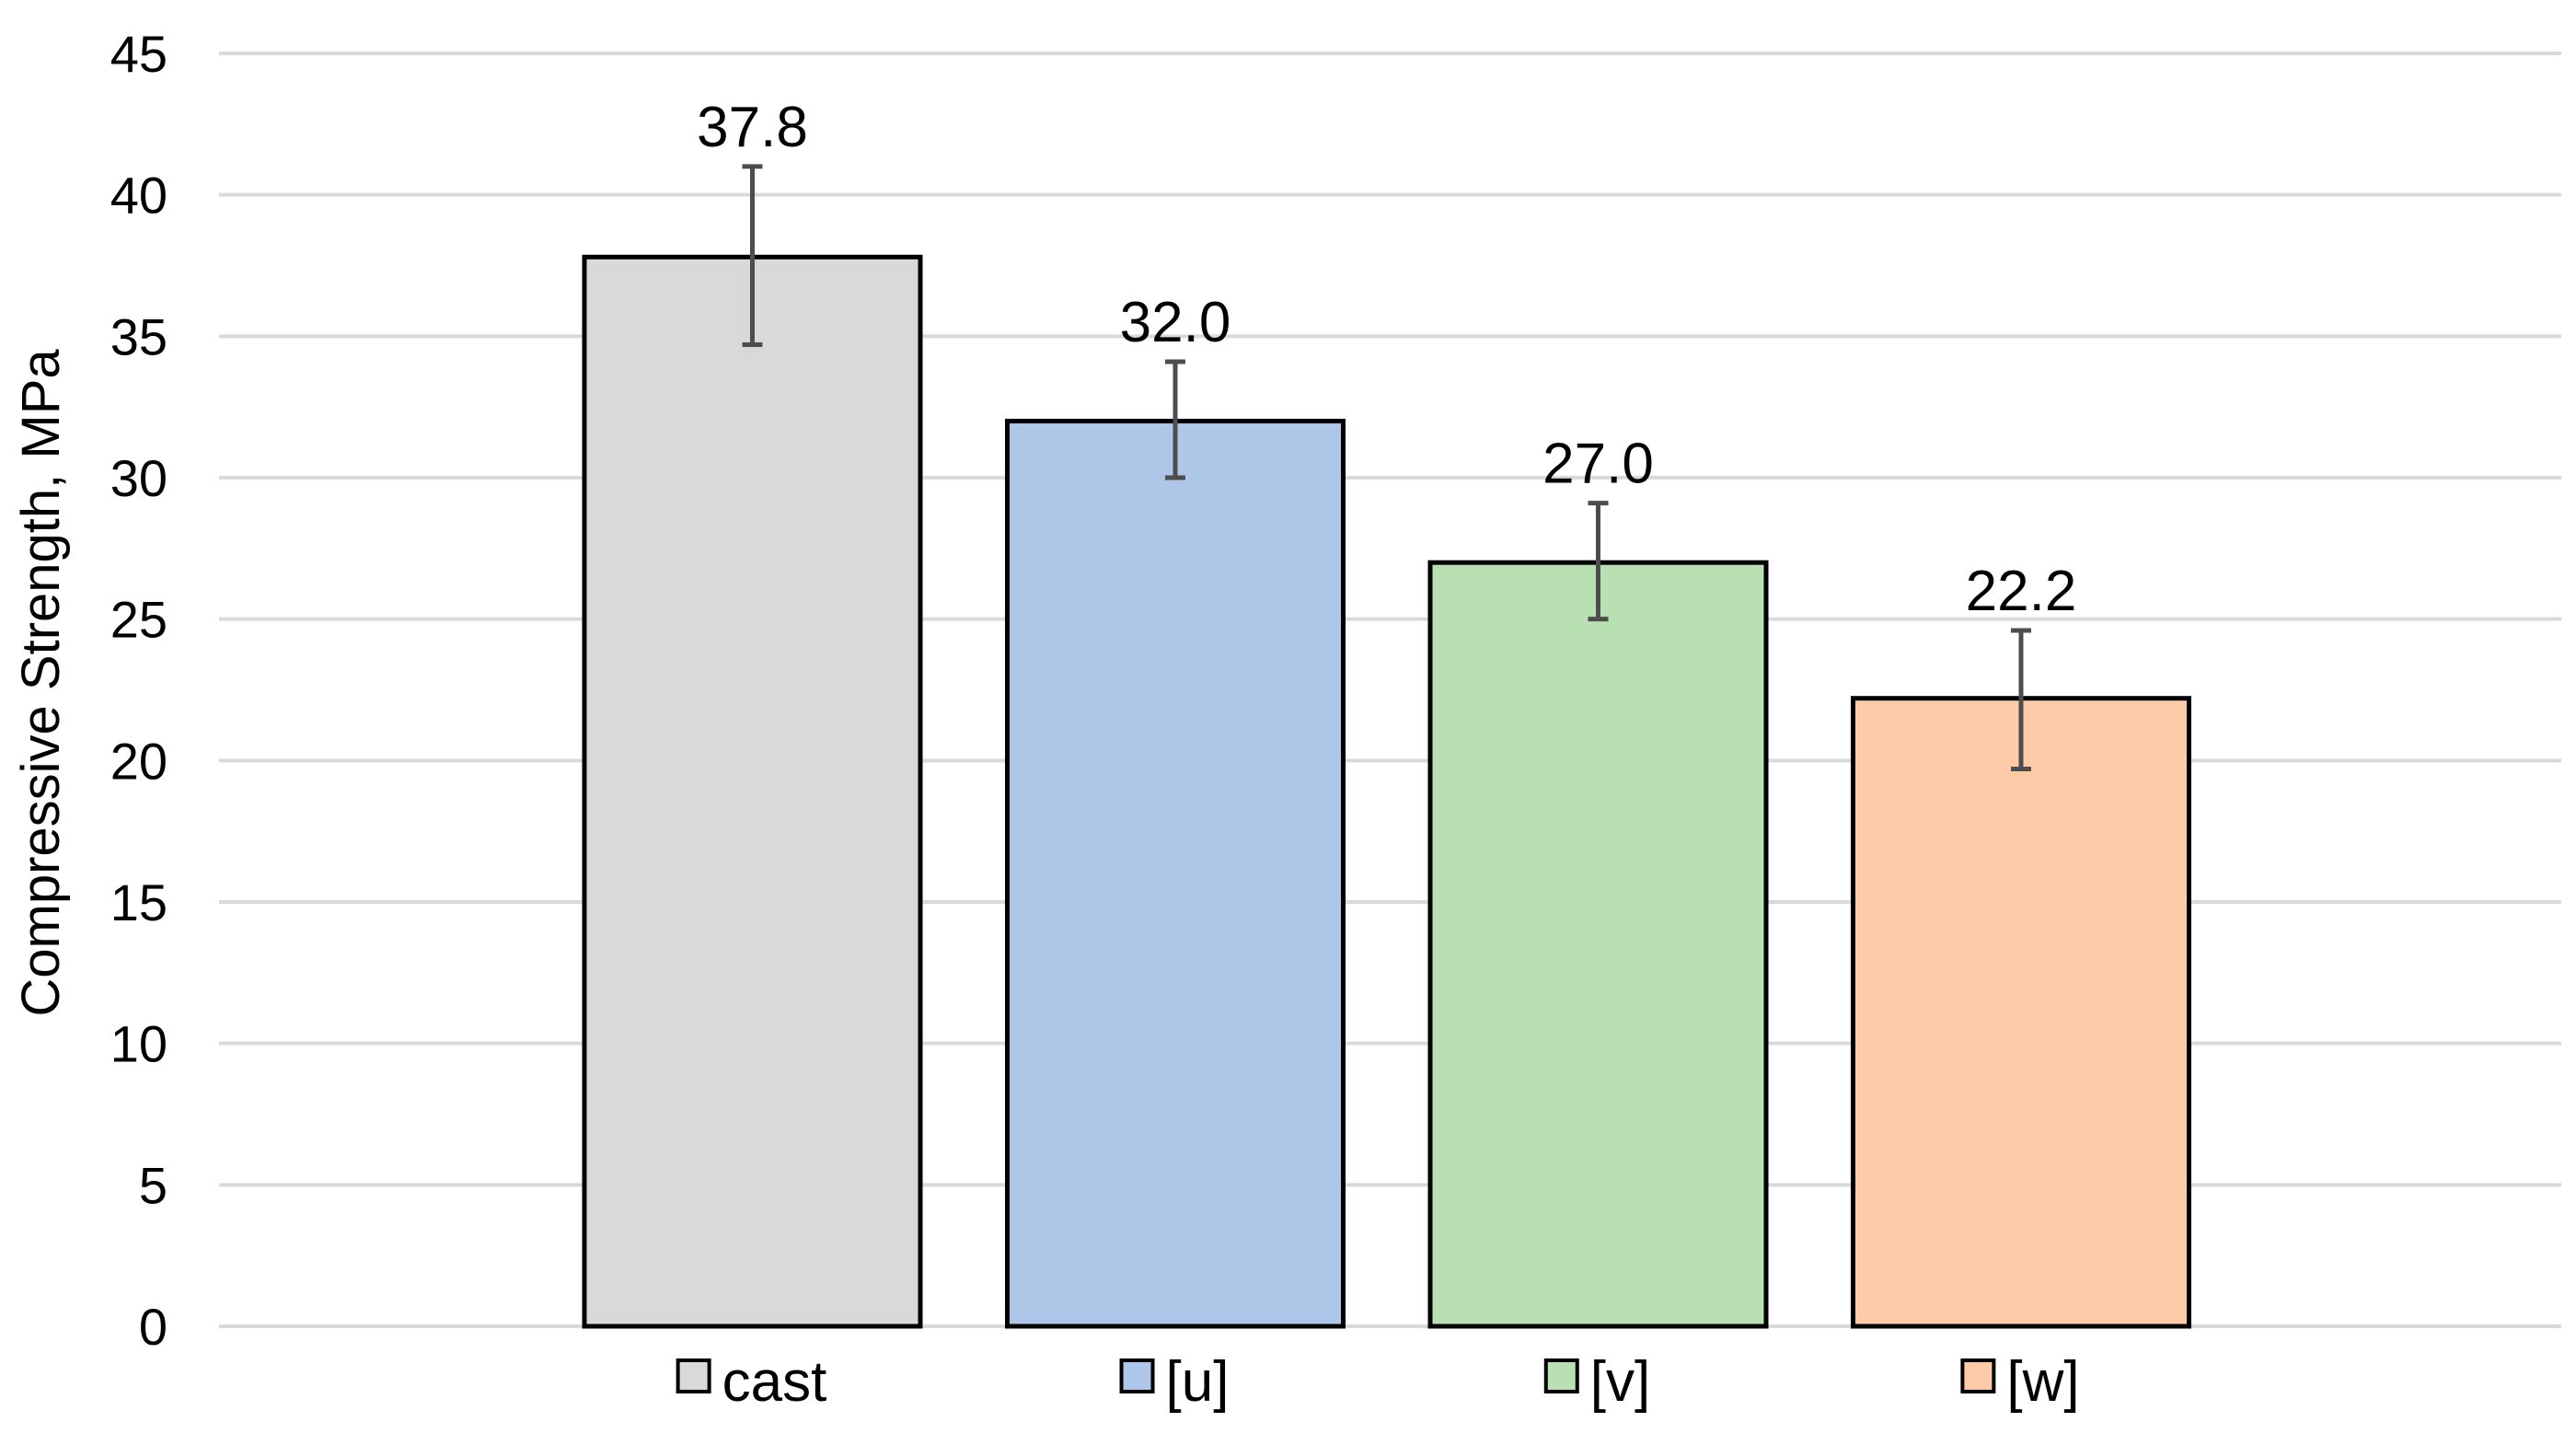 This screenshot has width=2576, height=1445. Describe the element at coordinates (2022, 591) in the screenshot. I see `data-label: 22.2` at that location.